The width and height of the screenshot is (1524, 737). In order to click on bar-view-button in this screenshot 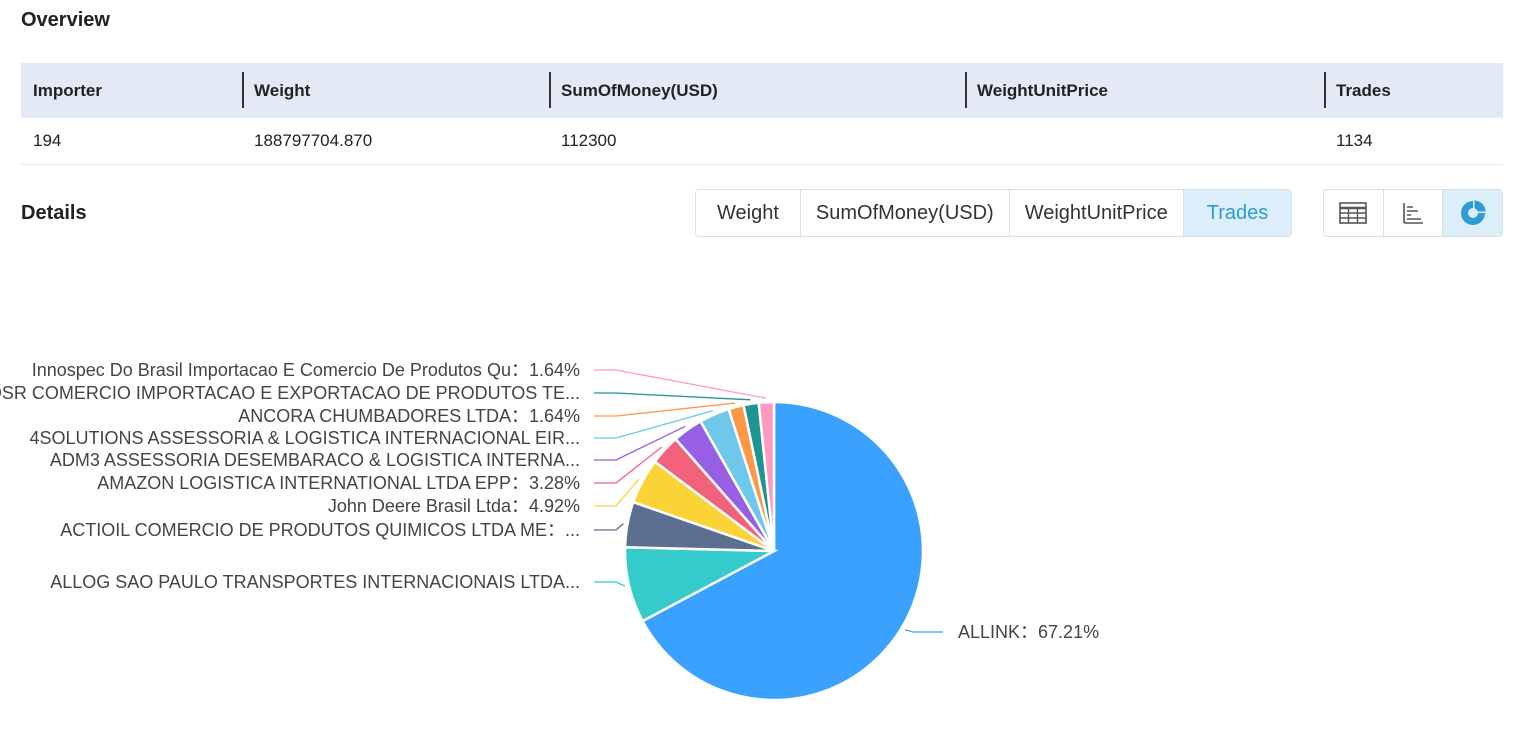, I will do `click(1412, 213)`.